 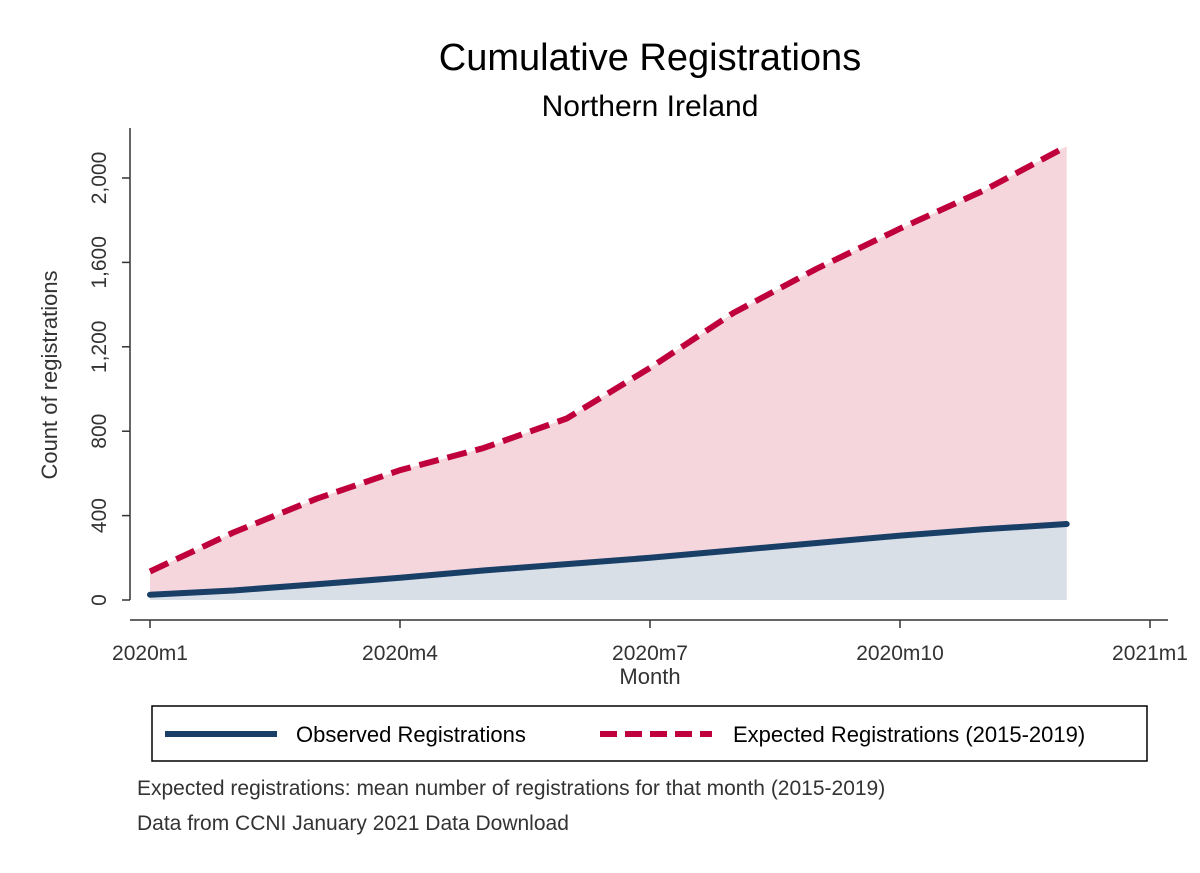 I want to click on y-tick-label: 2,000, so click(x=99, y=178).